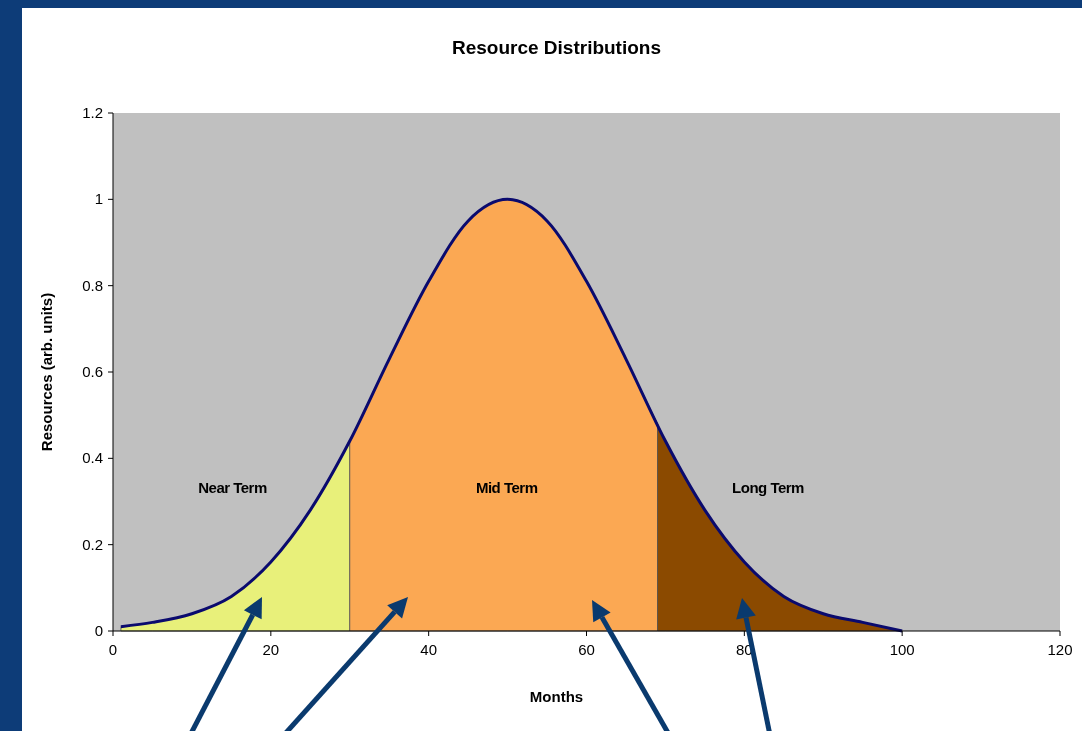  I want to click on y-tick-label: 0.4, so click(92, 458).